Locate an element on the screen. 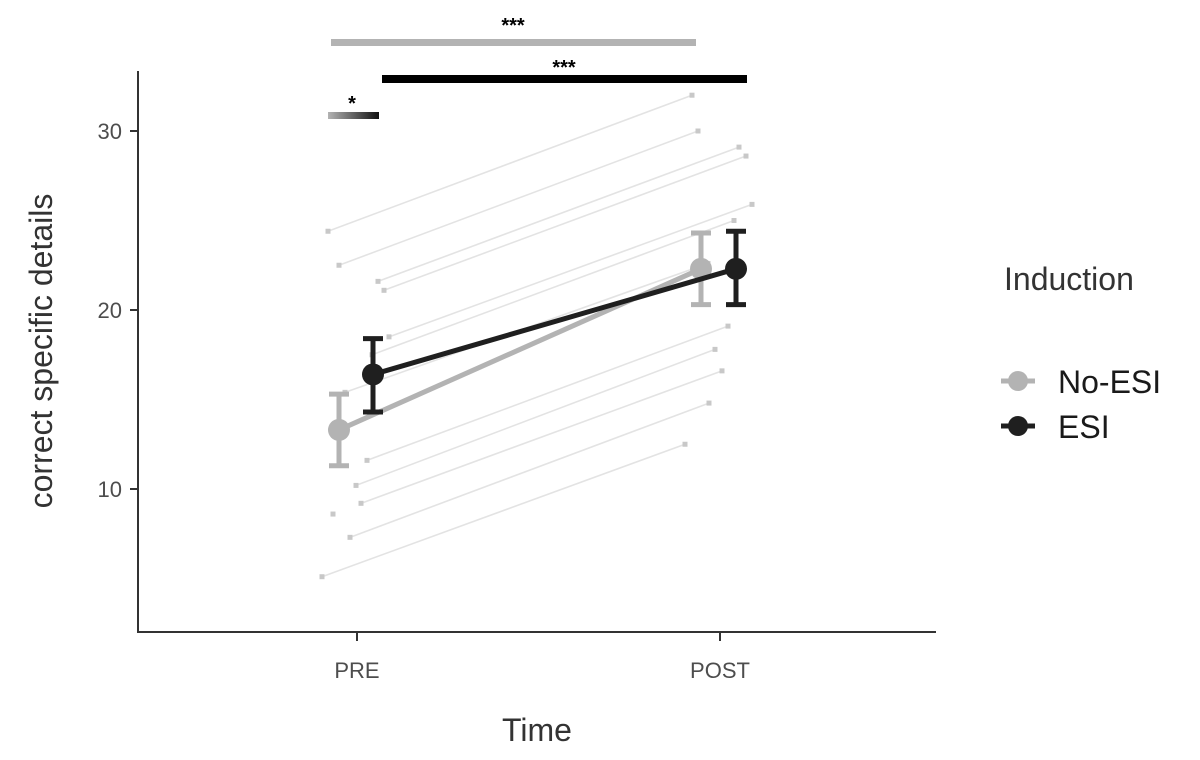  legend-label-esi: ESI is located at coordinates (1084, 427).